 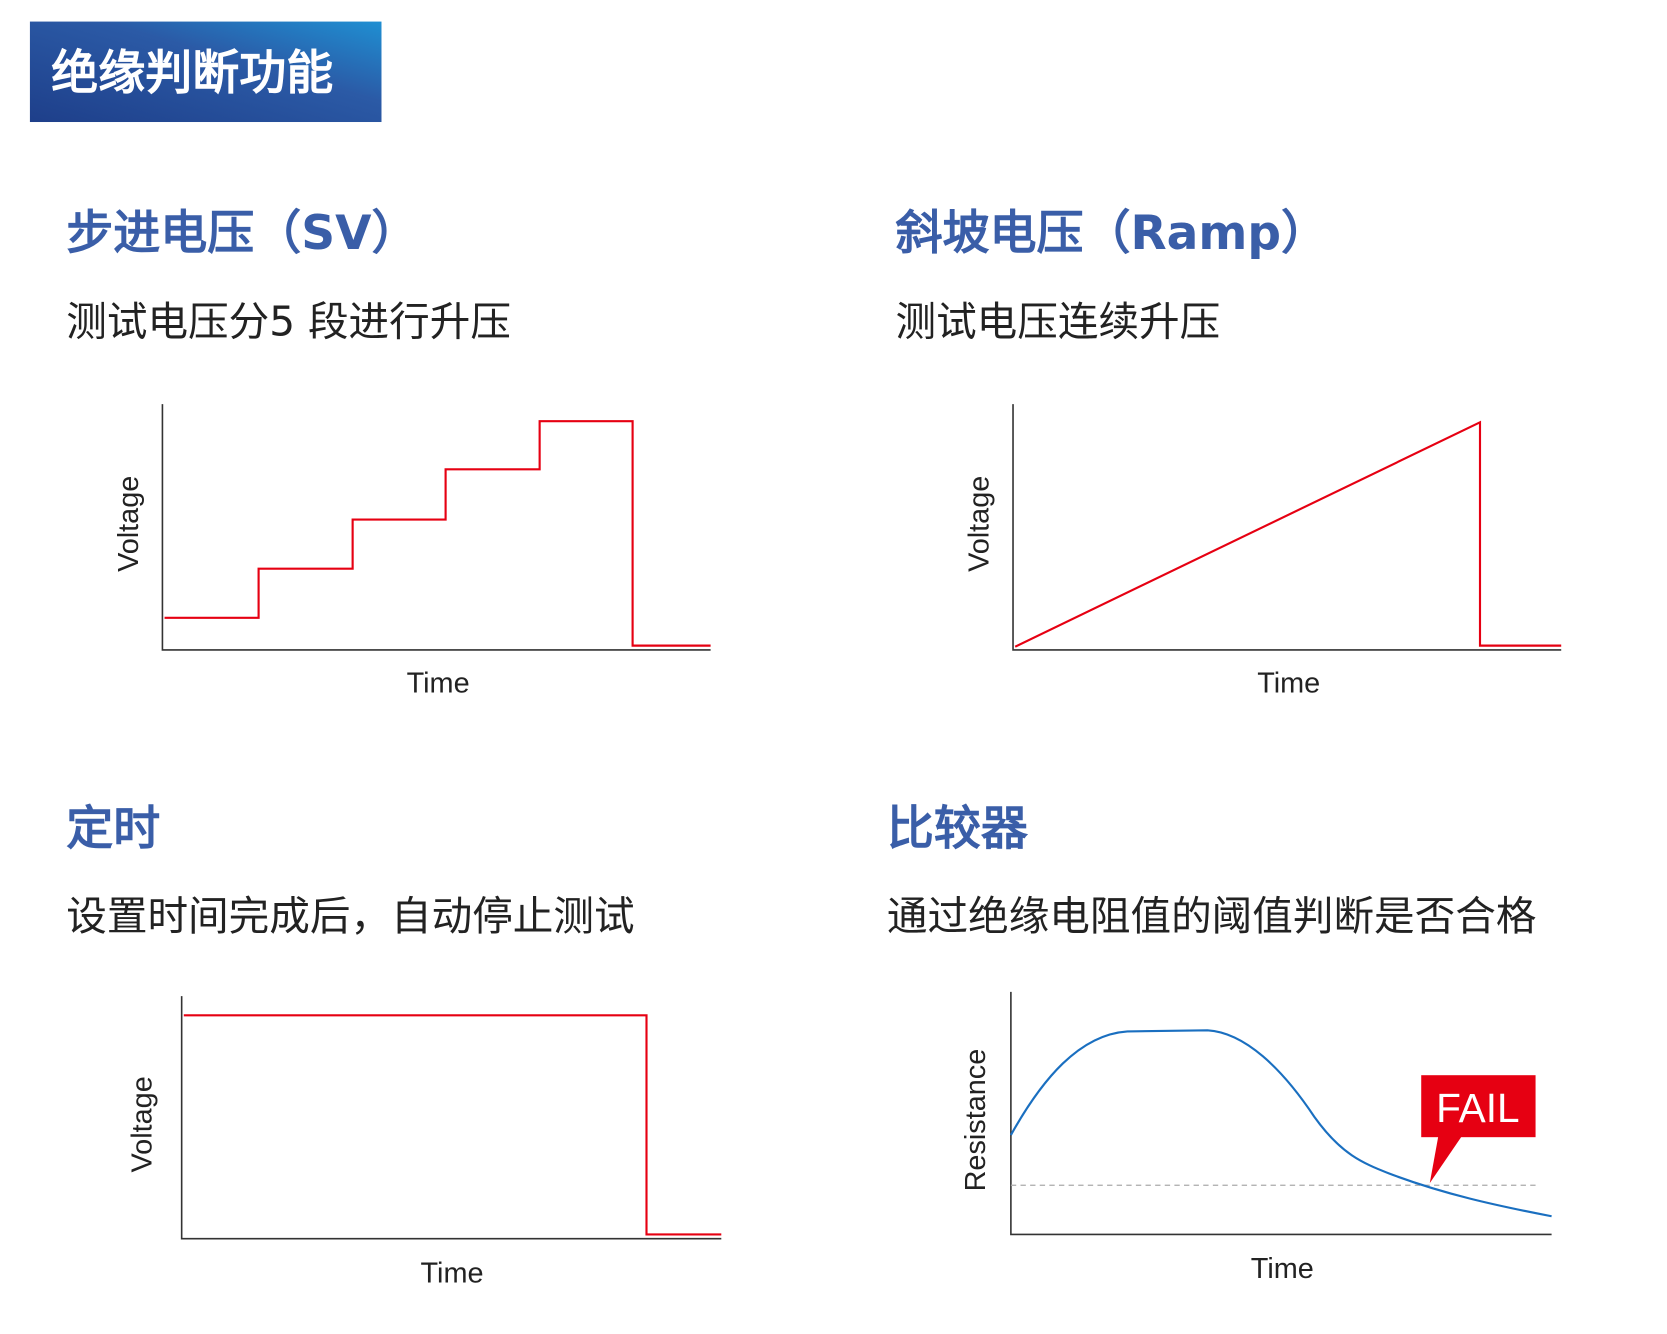 I want to click on section-timer: 定时 设置时间完成后，自动停止测试 Voltage Time, so click(x=394, y=1045).